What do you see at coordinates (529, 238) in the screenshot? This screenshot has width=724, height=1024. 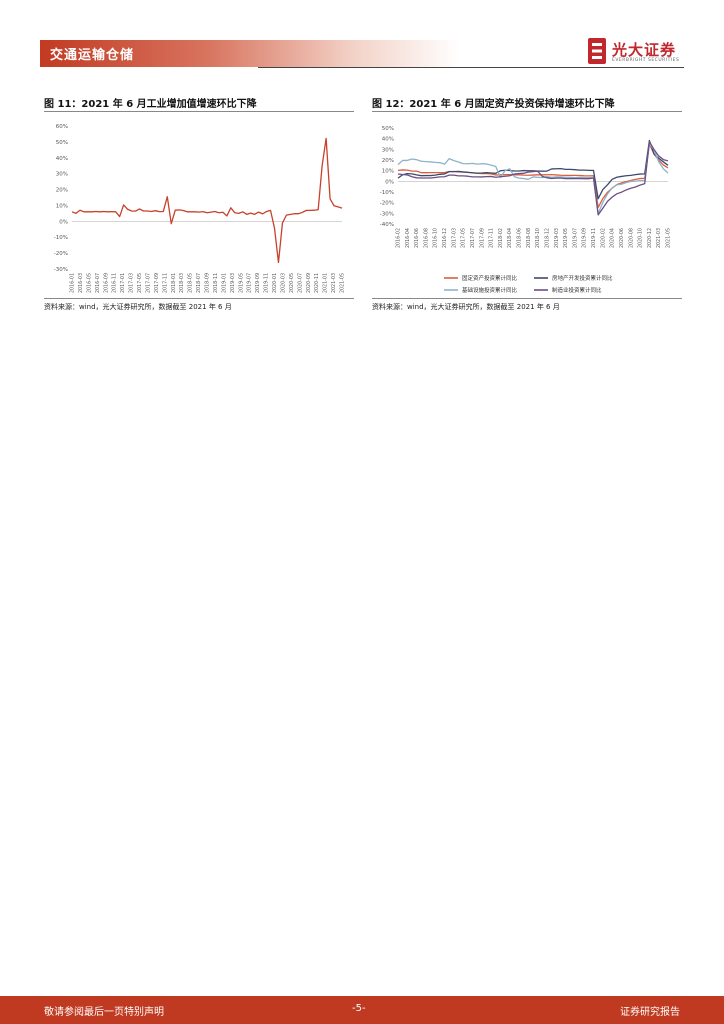 I see `chart2-xtick-label: 2018-08` at bounding box center [529, 238].